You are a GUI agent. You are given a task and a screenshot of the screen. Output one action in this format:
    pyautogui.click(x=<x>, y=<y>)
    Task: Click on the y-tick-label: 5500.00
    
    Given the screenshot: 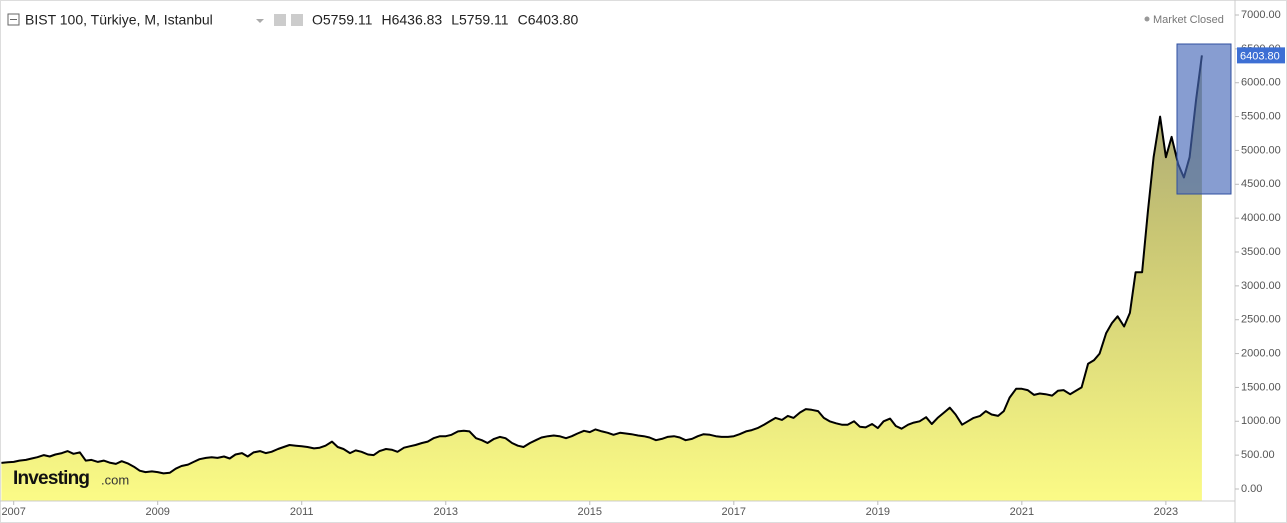 What is the action you would take?
    pyautogui.click(x=1261, y=116)
    